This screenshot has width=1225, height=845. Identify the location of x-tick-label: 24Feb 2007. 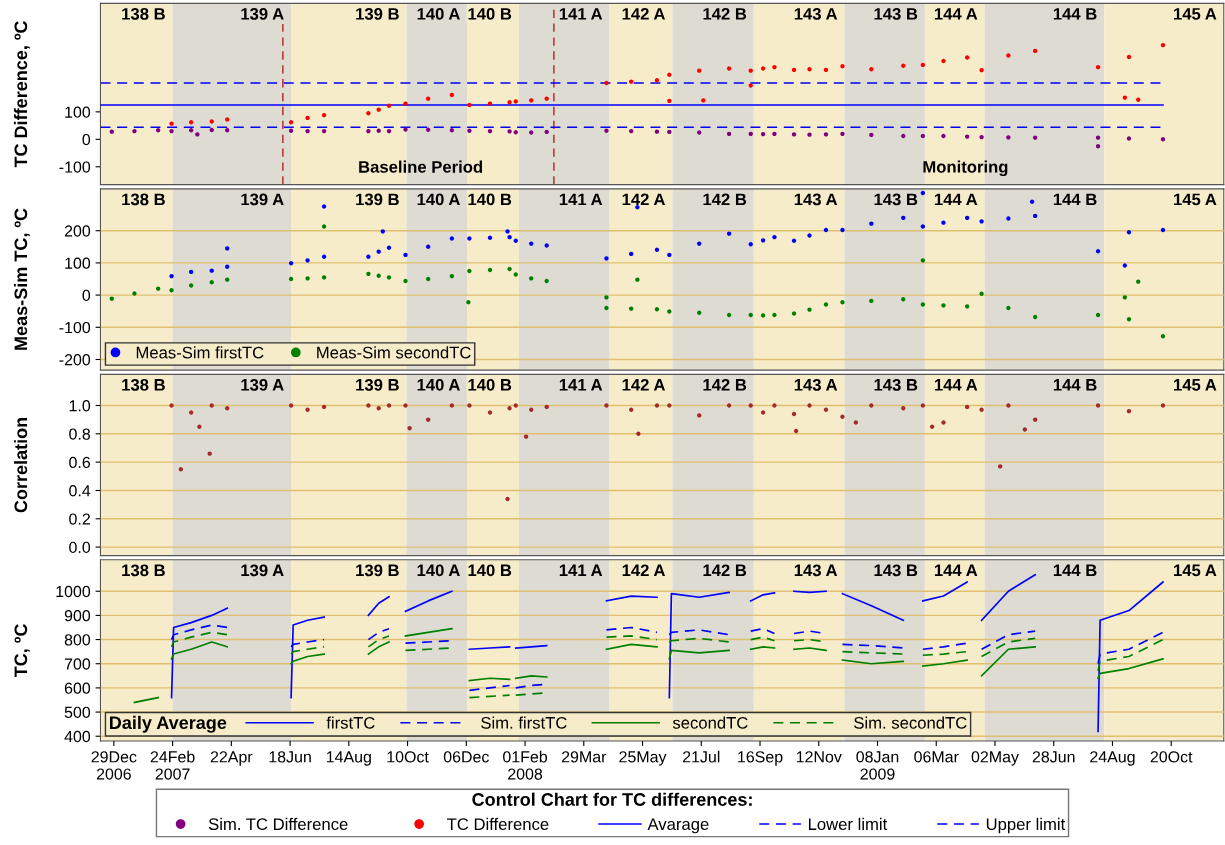
(172, 765).